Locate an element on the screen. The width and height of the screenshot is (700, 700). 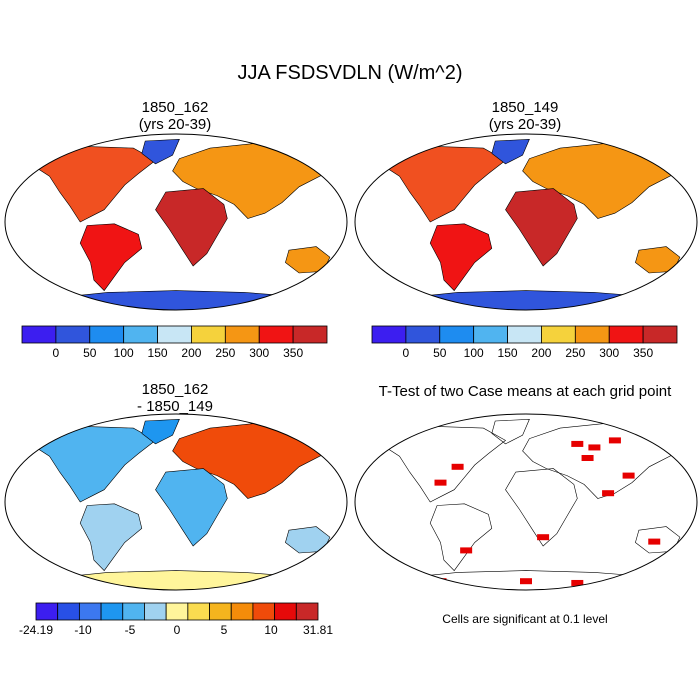
panel3-title-line1: 1850_162 is located at coordinates (175, 389).